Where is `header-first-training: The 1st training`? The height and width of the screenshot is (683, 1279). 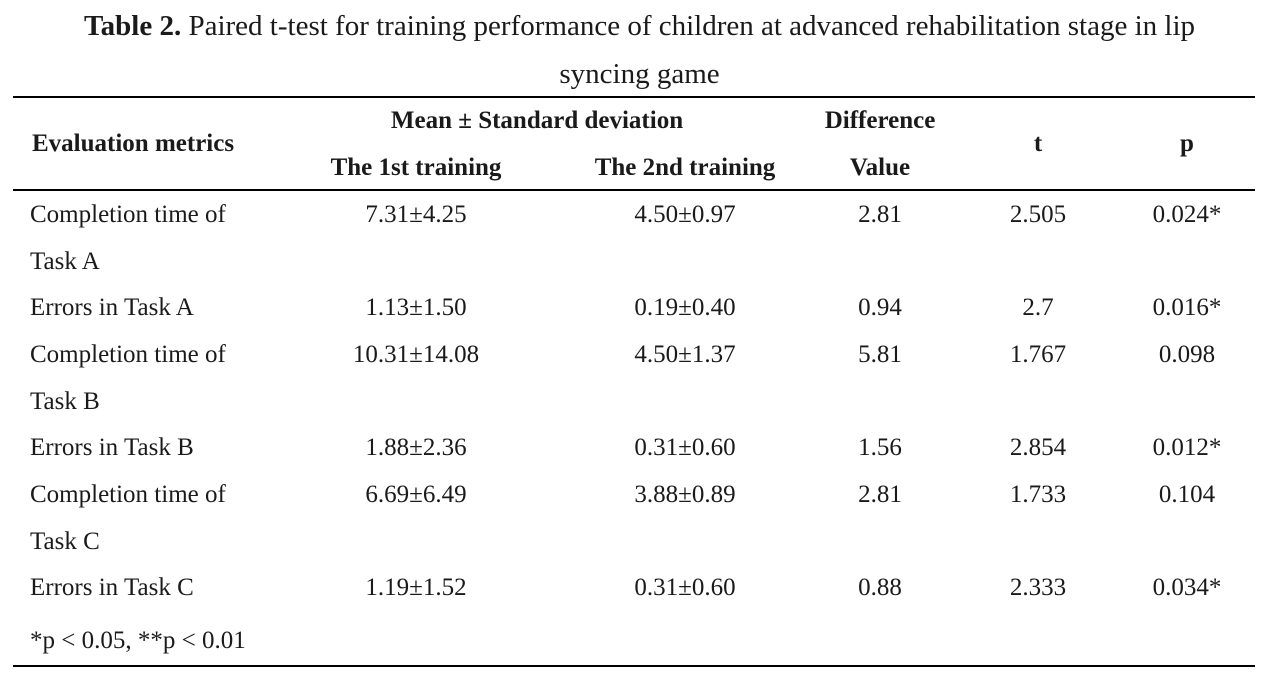 header-first-training: The 1st training is located at coordinates (416, 167).